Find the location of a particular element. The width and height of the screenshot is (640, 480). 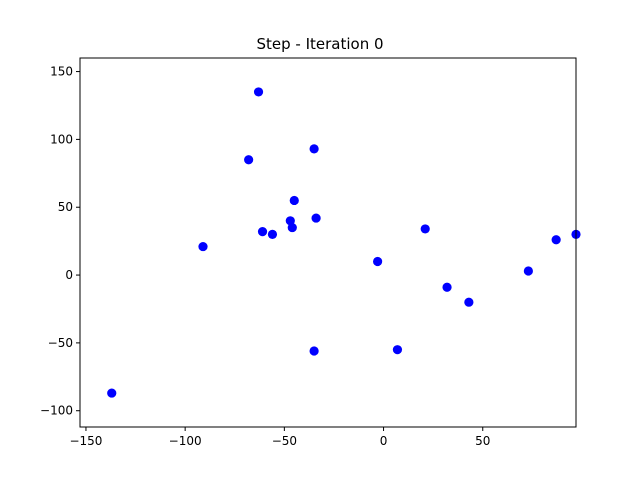

y-tick-label: 50 is located at coordinates (65, 207).